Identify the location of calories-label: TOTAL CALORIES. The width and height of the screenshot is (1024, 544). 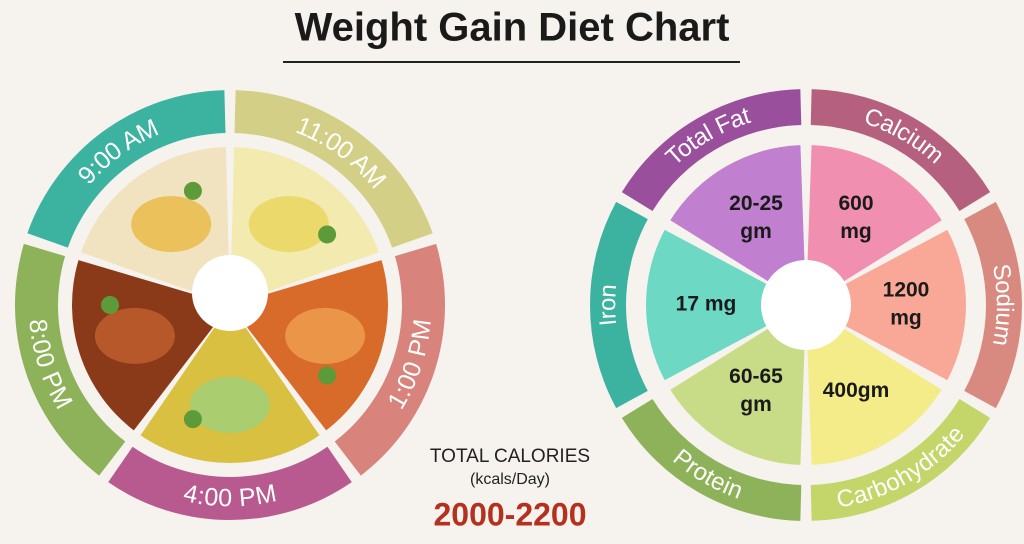
(510, 456).